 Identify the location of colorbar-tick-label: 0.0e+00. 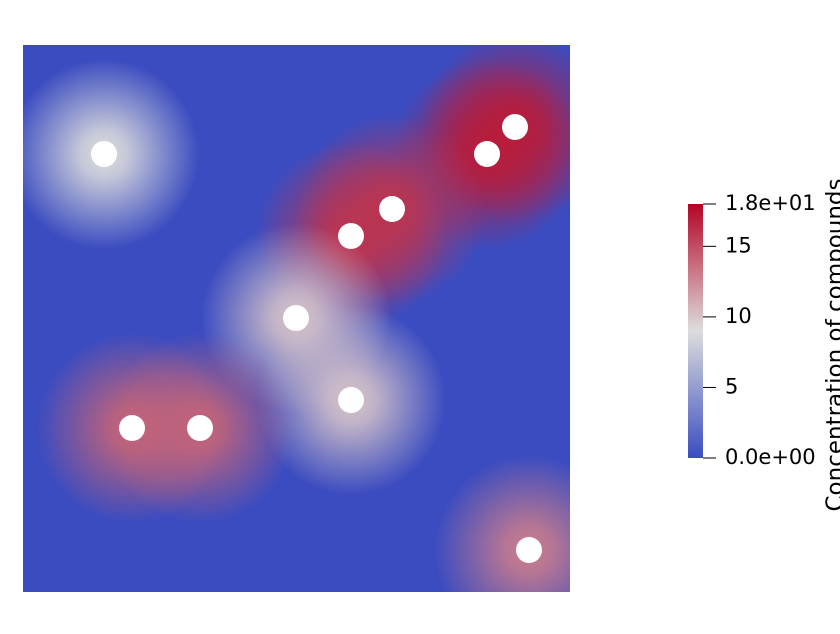
(770, 457).